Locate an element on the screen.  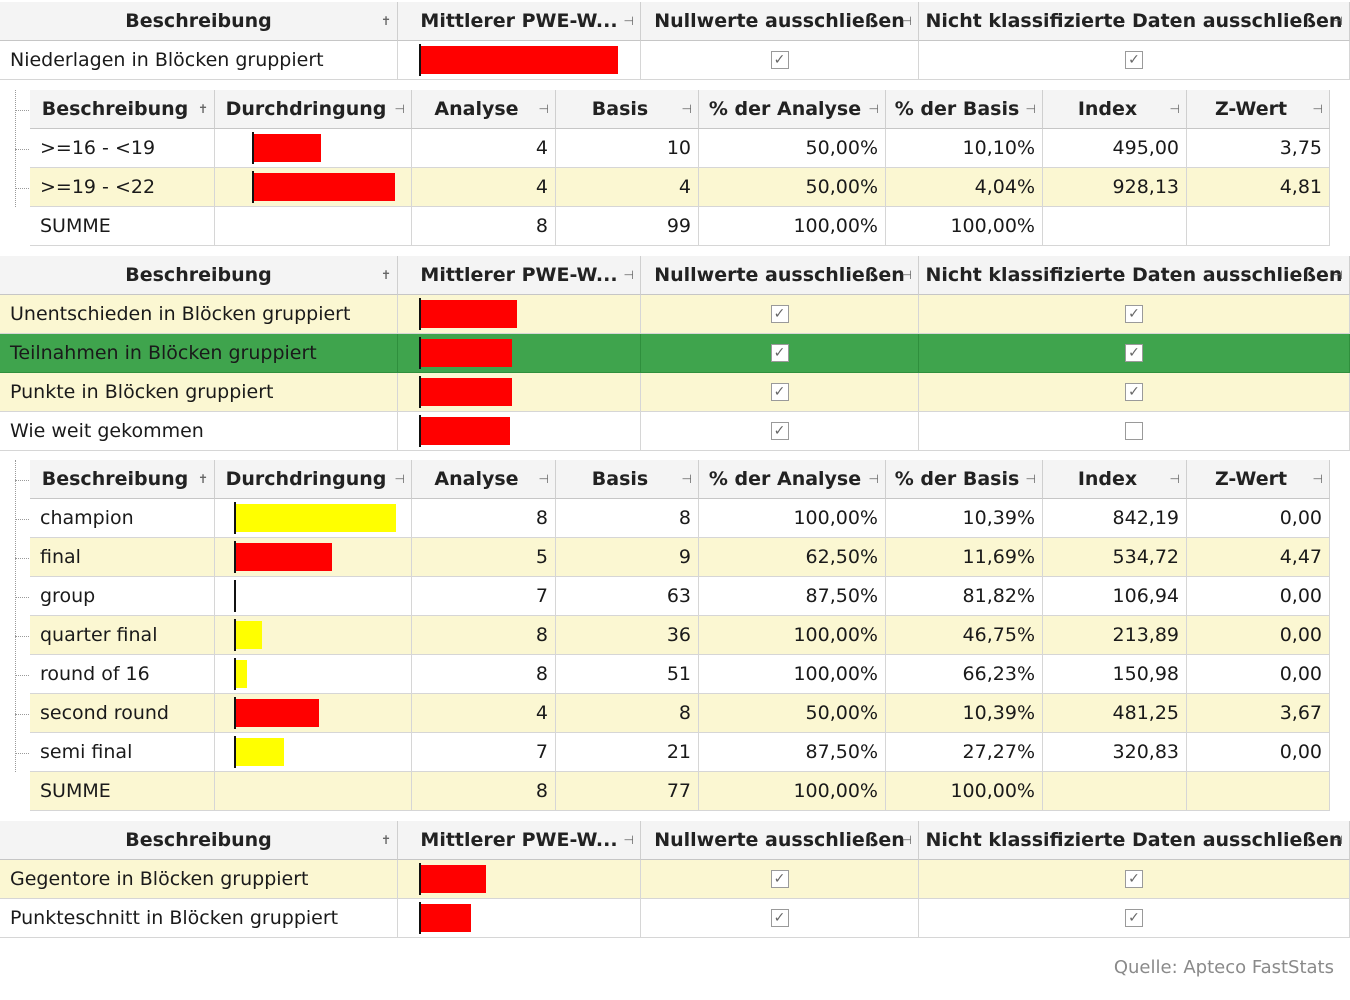
variable-row: Punkte in Blöcken gruppiert ✓ ✓ is located at coordinates (675, 392).